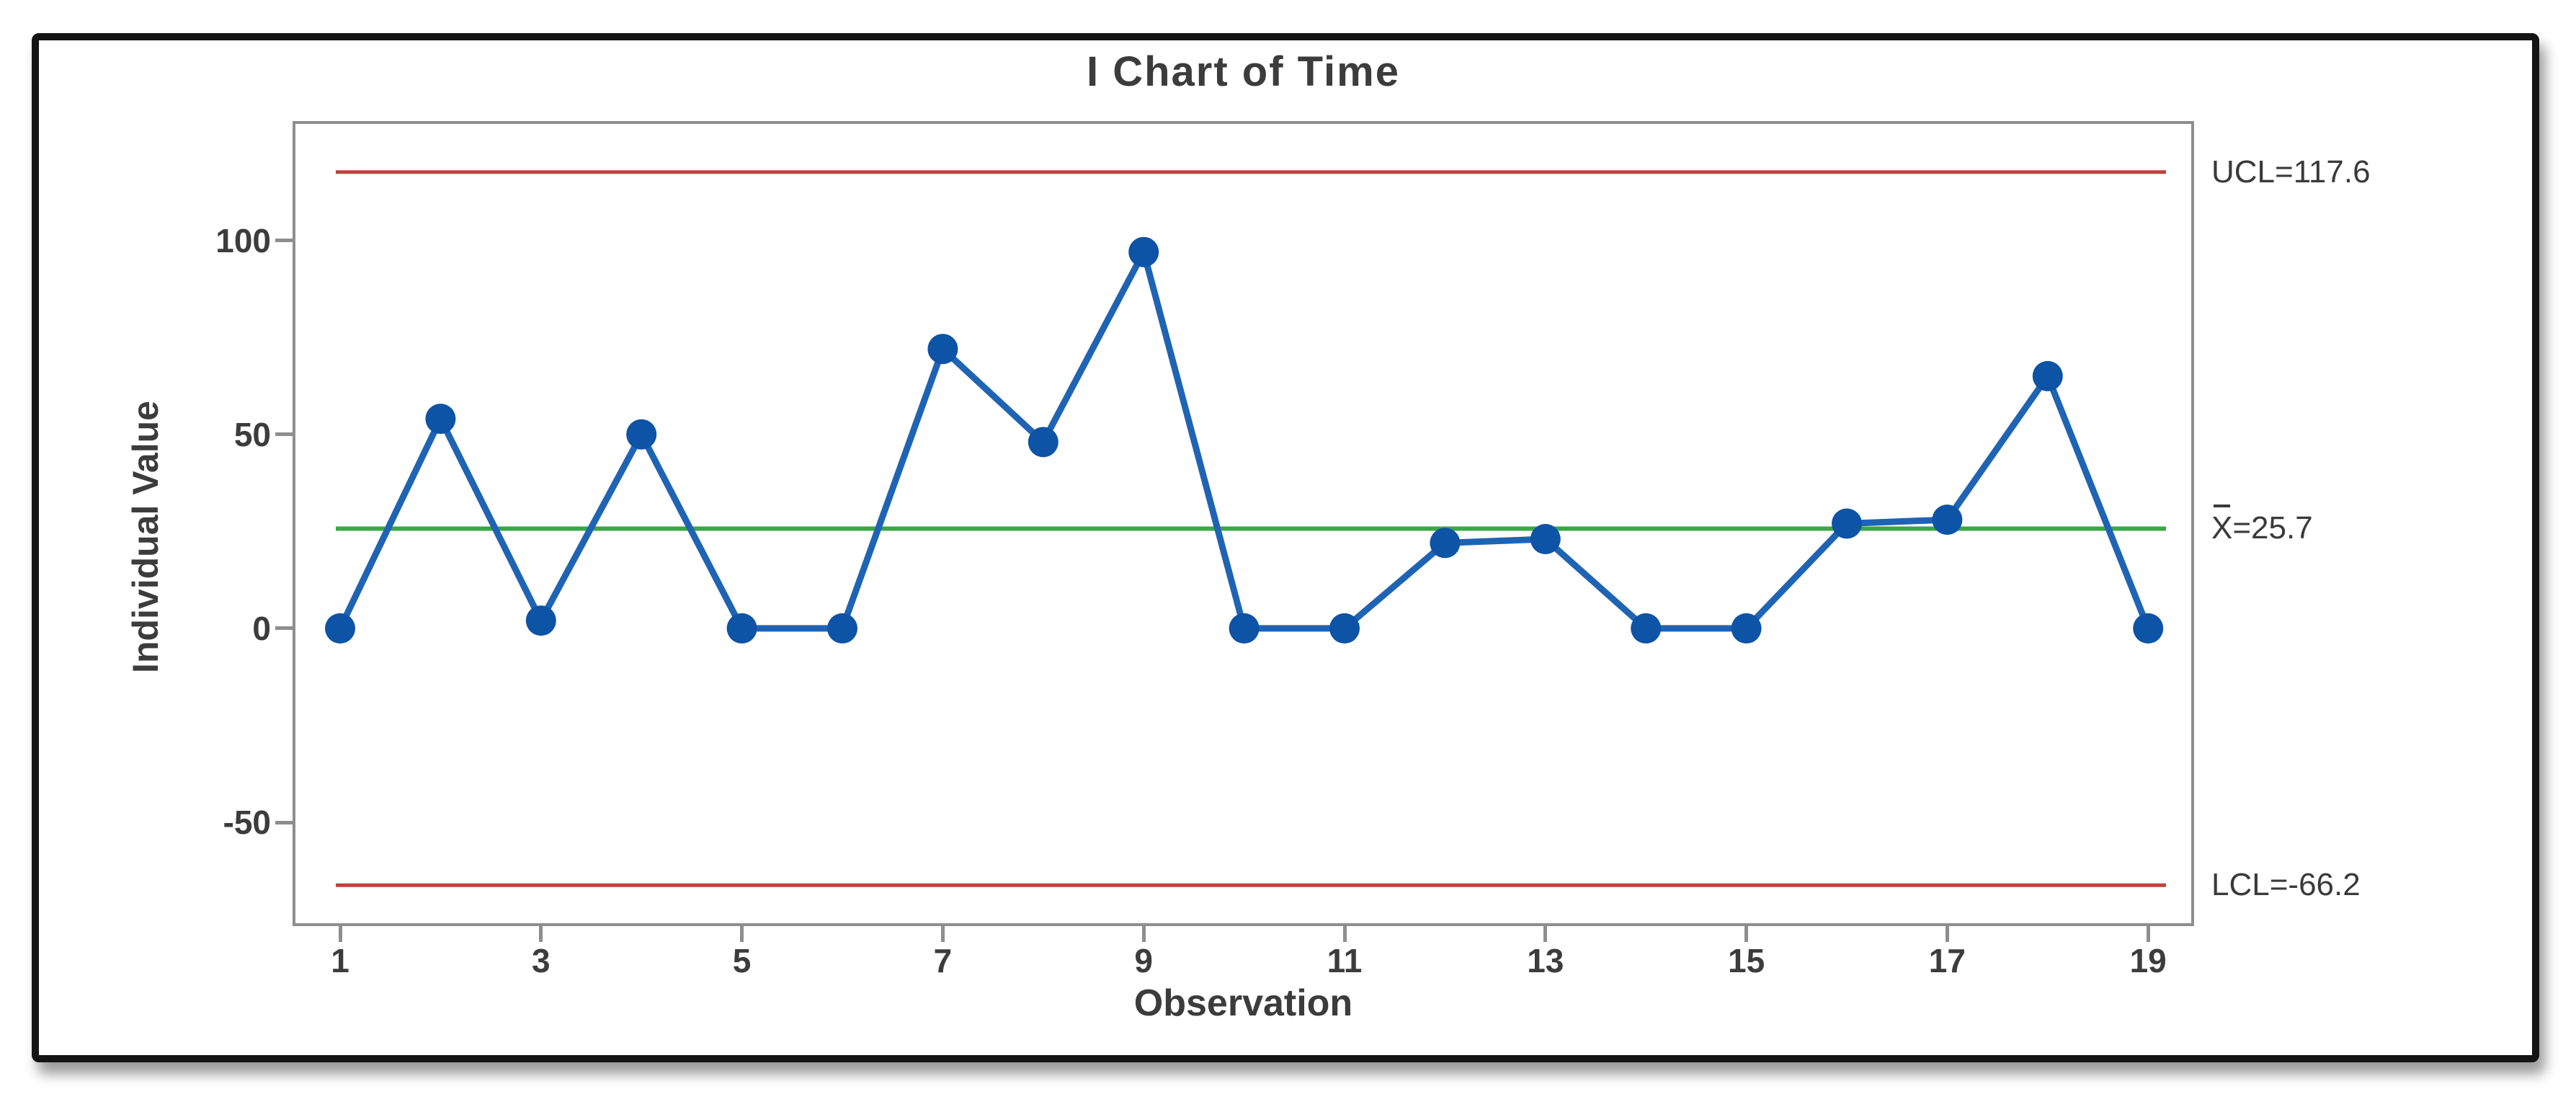 This screenshot has height=1107, width=2576. What do you see at coordinates (1243, 71) in the screenshot?
I see `chart-title: I Chart of Time` at bounding box center [1243, 71].